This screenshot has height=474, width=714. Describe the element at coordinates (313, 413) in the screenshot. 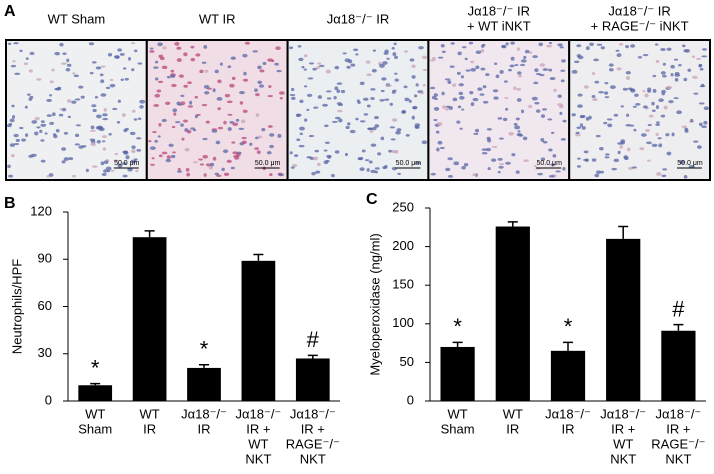

I see `x-tick-label: Jα18⁻/⁻` at that location.